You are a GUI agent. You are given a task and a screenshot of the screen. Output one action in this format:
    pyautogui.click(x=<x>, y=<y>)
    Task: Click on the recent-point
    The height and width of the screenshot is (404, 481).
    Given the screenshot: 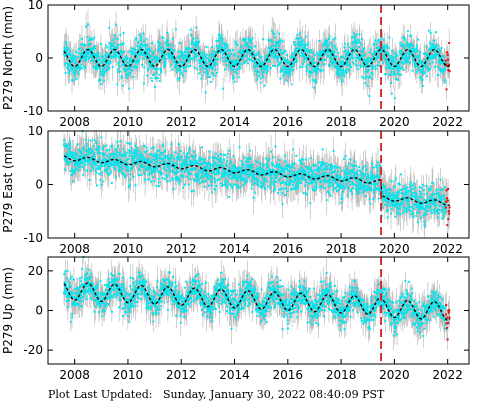 What is the action you would take?
    pyautogui.click(x=449, y=71)
    